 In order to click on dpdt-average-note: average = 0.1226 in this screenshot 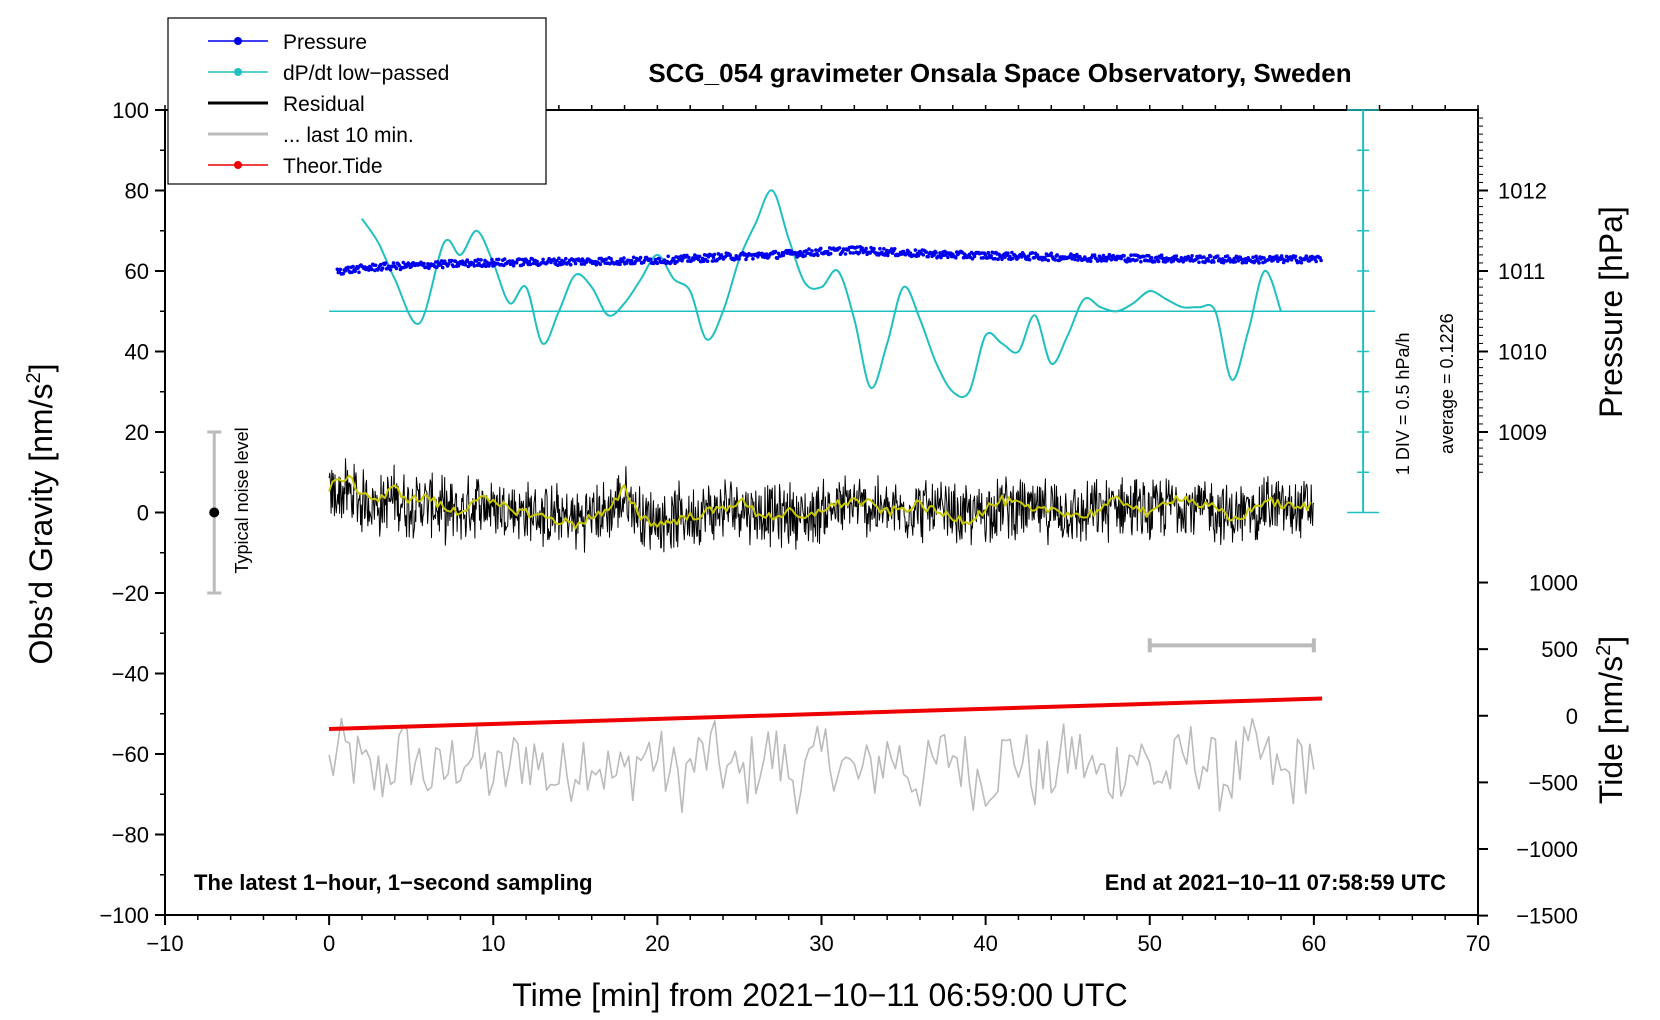, I will do `click(1447, 383)`.